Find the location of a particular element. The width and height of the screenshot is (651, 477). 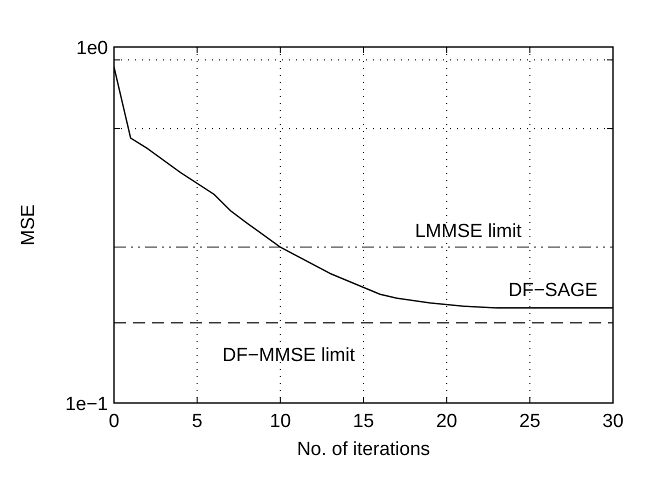

y-axis-title: MSE is located at coordinates (28, 225).